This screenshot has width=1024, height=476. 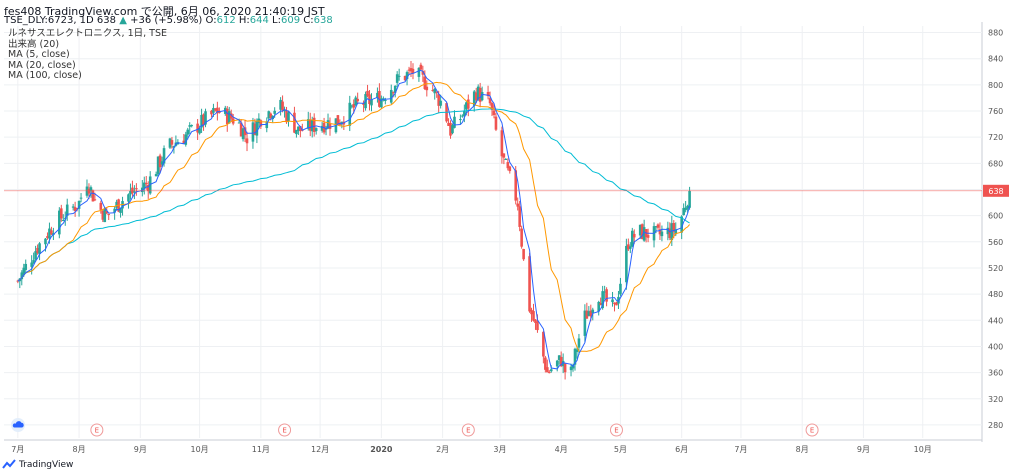 What do you see at coordinates (39, 55) in the screenshot?
I see `legend-ma5: MA (5, close)` at bounding box center [39, 55].